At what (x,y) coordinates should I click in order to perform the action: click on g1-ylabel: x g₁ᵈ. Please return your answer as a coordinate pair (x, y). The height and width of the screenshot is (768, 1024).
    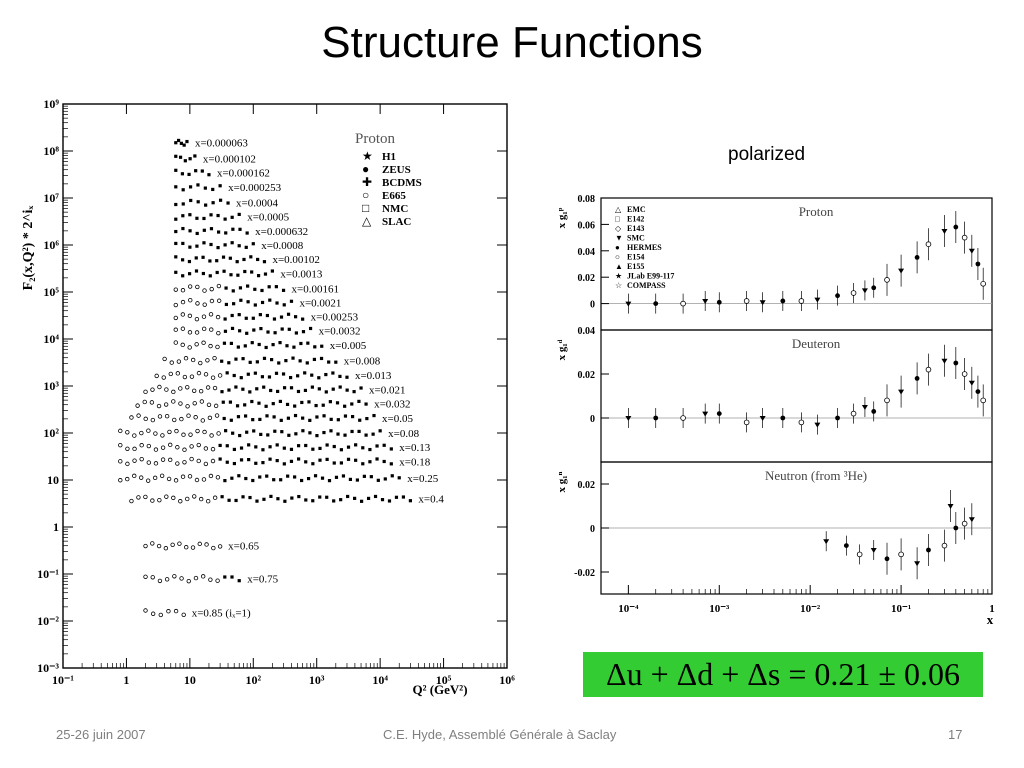
    Looking at the image, I should click on (562, 349).